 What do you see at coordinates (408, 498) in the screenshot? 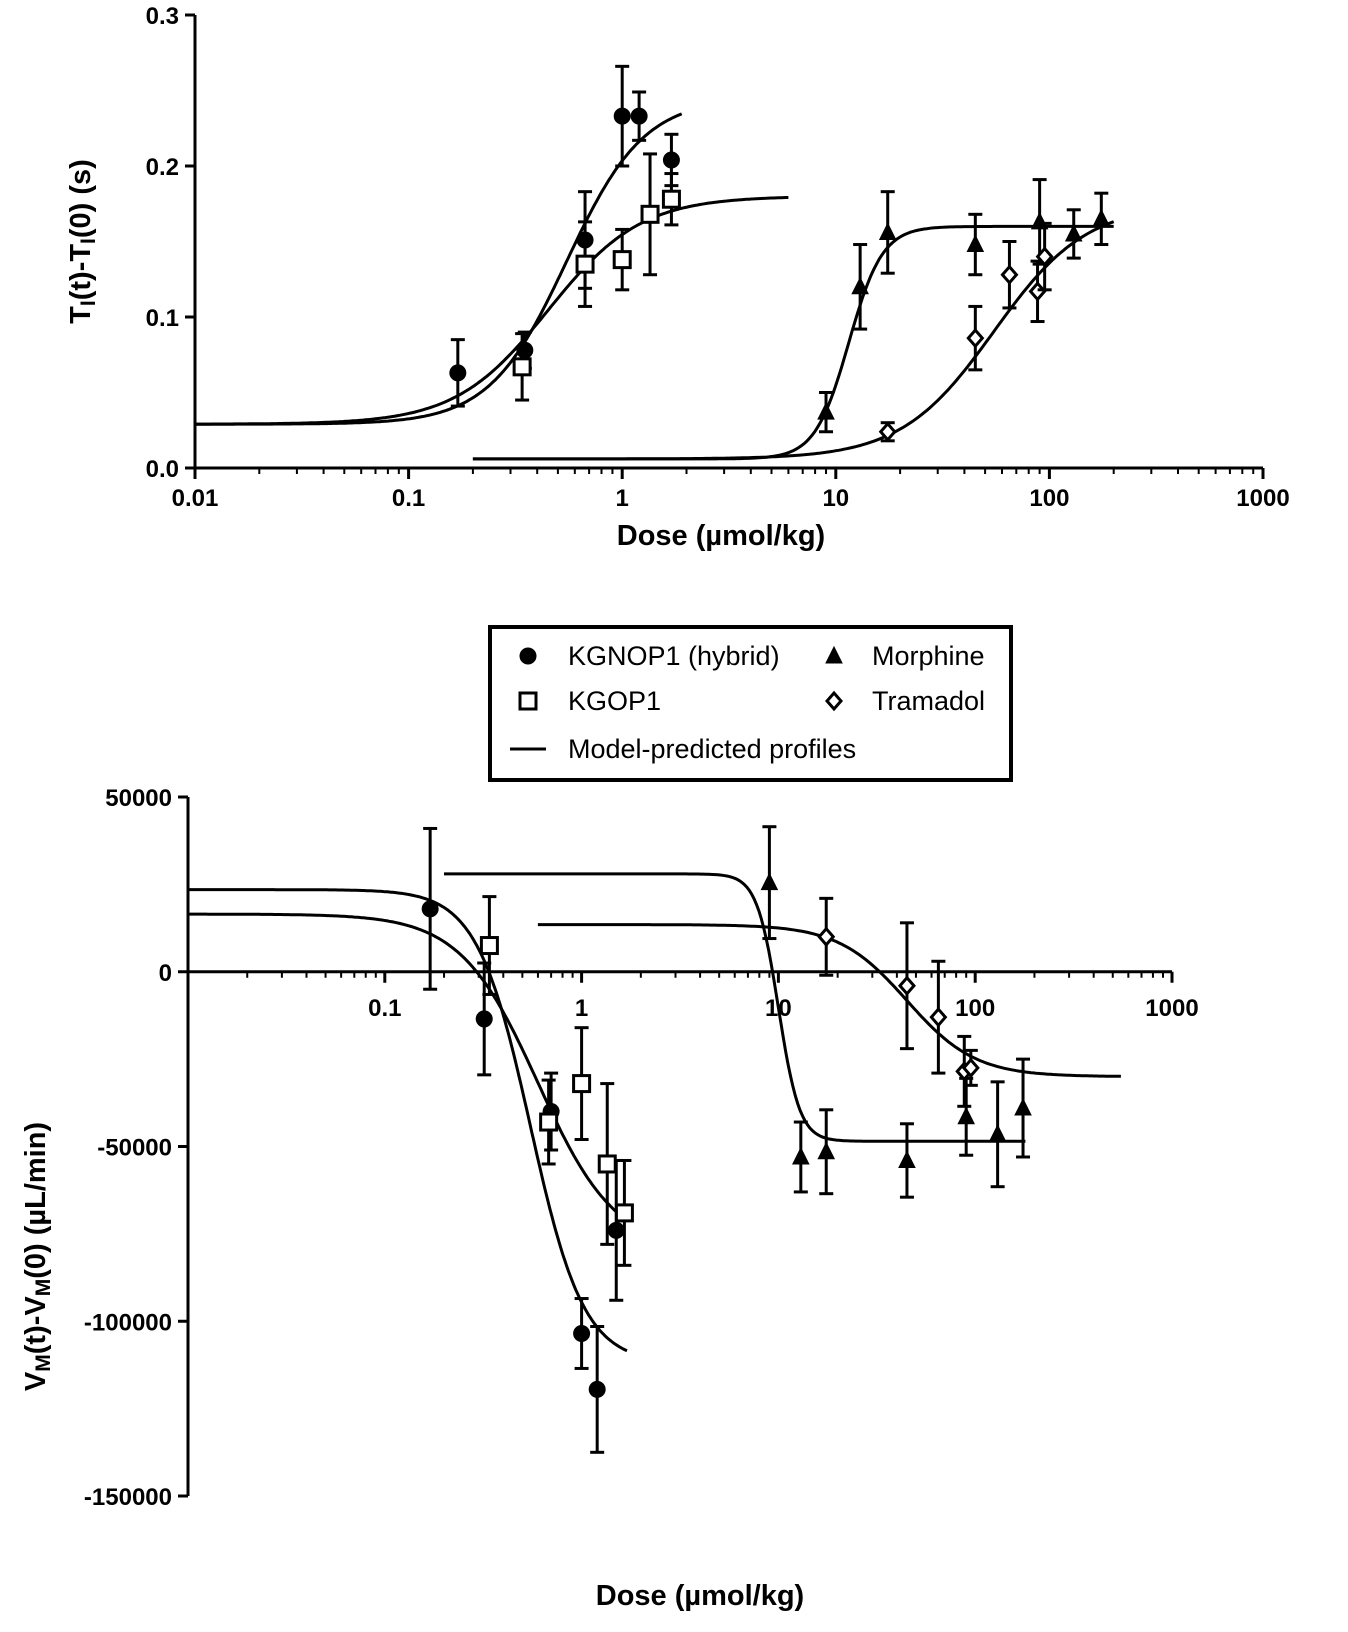
I see `top-x-tick-label: 0.1` at bounding box center [408, 498].